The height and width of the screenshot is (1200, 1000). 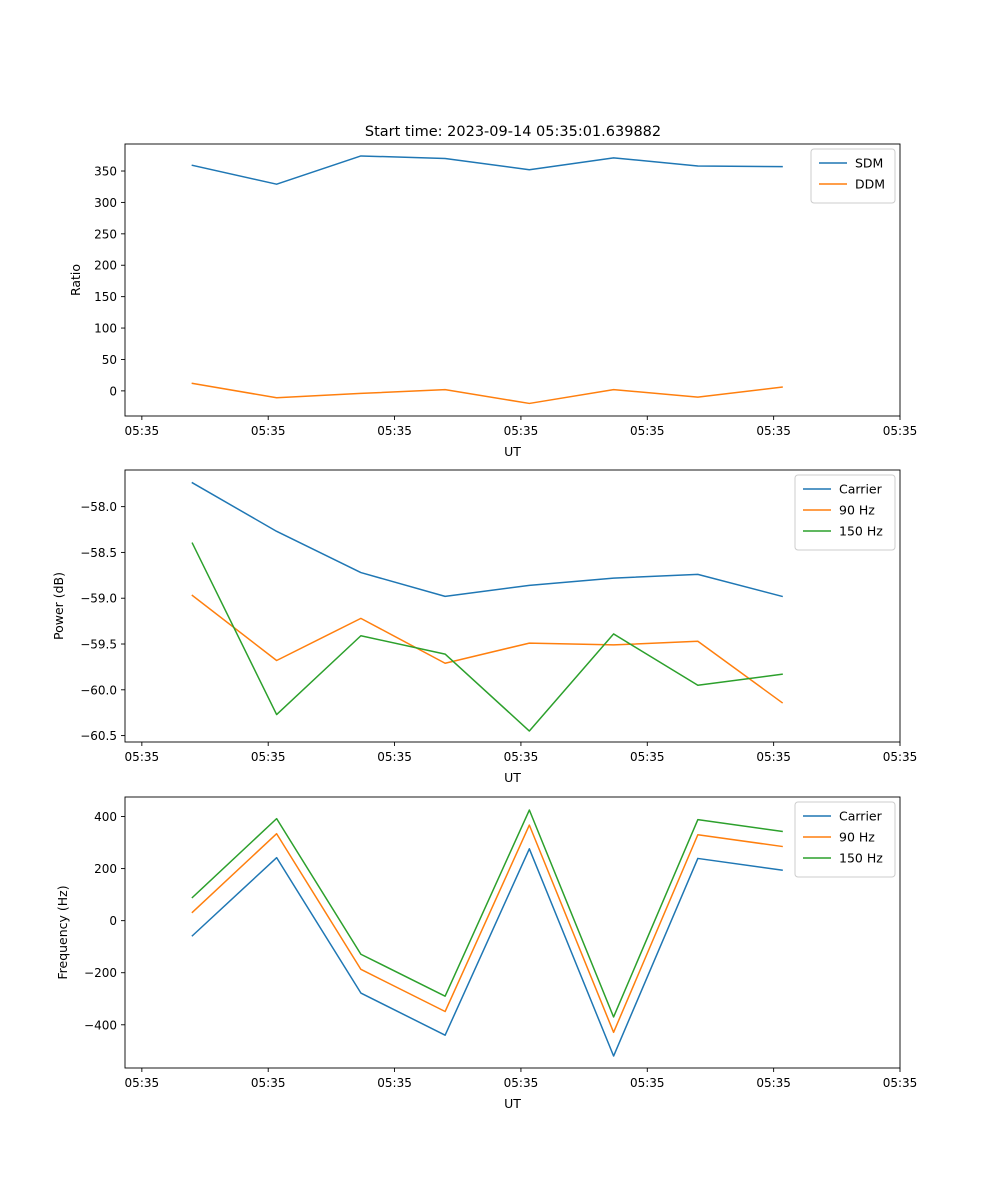 What do you see at coordinates (512, 451) in the screenshot?
I see `ratio-x-axis-label: UT` at bounding box center [512, 451].